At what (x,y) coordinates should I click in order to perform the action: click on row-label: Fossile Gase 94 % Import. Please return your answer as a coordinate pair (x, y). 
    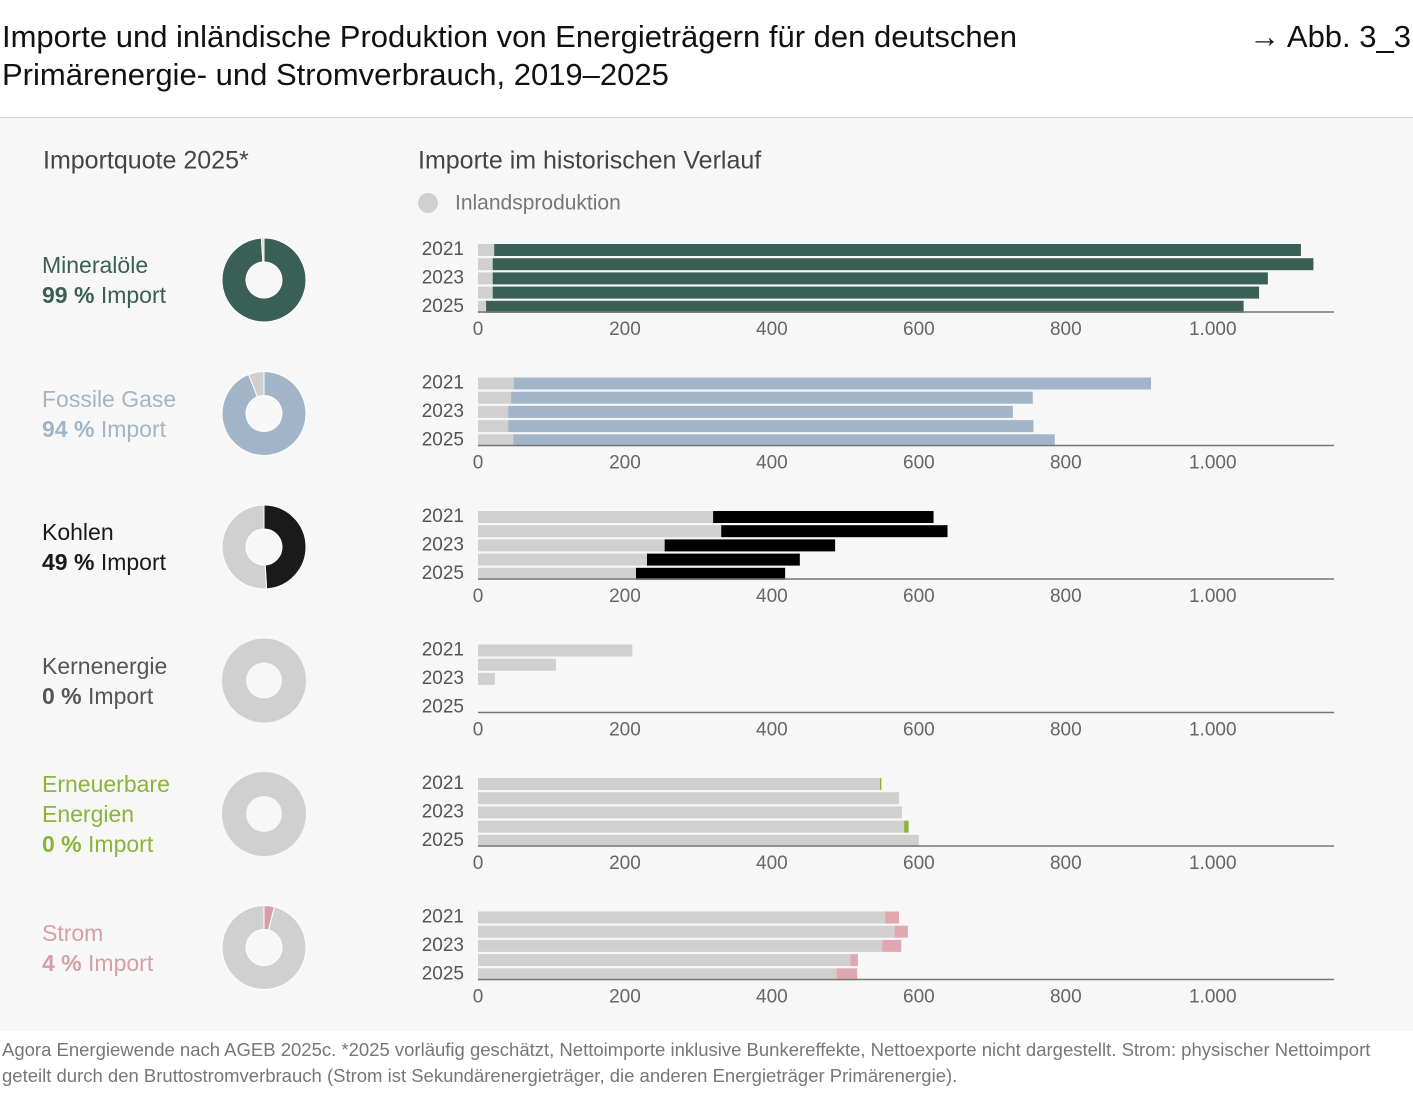
    Looking at the image, I should click on (127, 414).